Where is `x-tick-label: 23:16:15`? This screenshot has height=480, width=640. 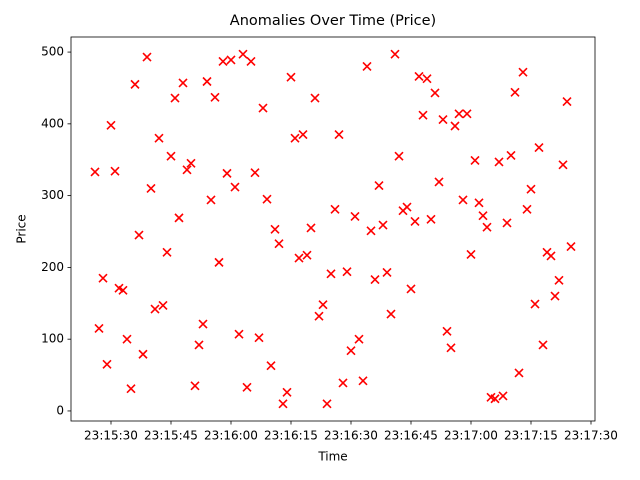
x-tick-label: 23:16:15 is located at coordinates (291, 436).